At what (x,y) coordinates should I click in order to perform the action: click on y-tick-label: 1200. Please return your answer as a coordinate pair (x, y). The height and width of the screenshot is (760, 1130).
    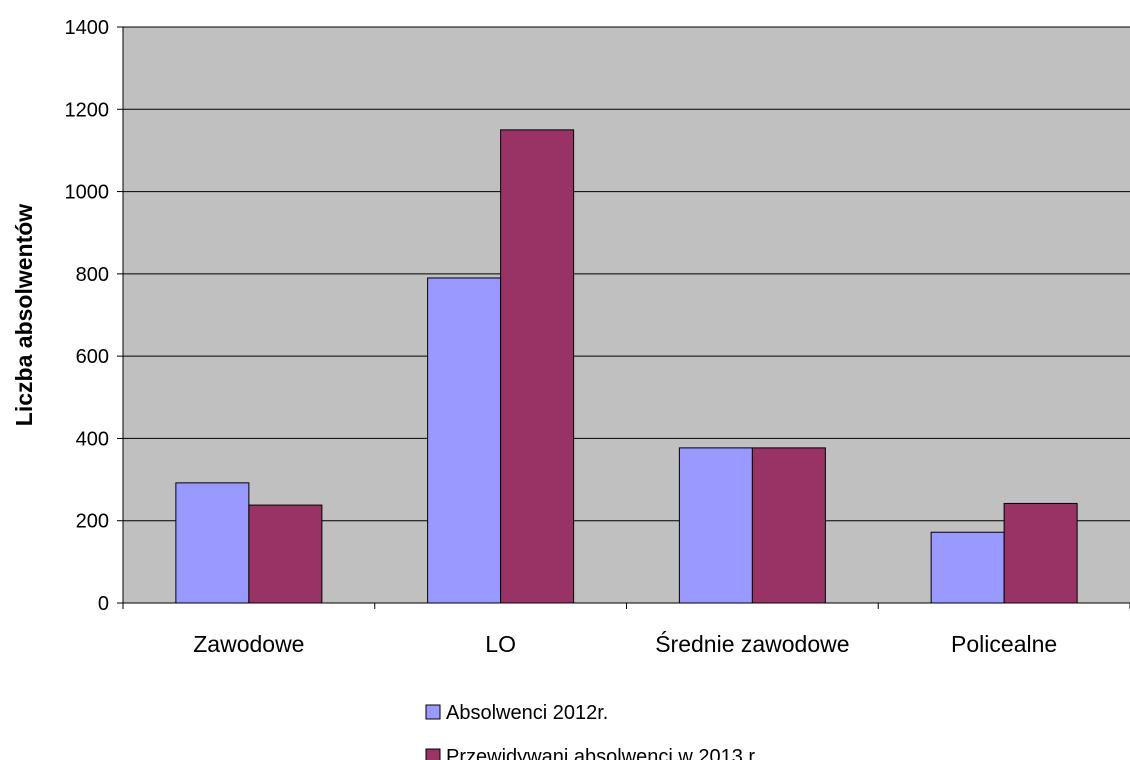
    Looking at the image, I should click on (87, 110).